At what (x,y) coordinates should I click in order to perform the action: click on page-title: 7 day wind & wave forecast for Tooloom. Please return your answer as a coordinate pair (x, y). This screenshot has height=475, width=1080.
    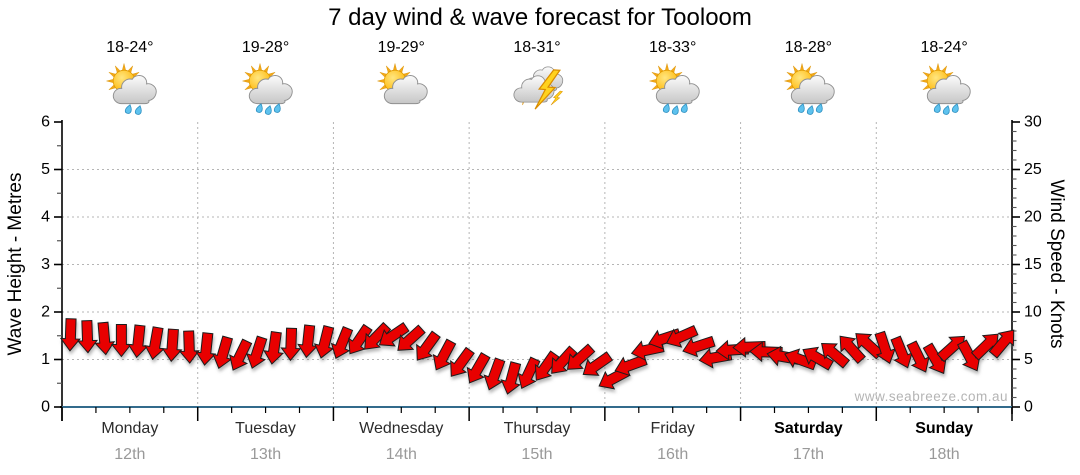
    Looking at the image, I should click on (540, 17).